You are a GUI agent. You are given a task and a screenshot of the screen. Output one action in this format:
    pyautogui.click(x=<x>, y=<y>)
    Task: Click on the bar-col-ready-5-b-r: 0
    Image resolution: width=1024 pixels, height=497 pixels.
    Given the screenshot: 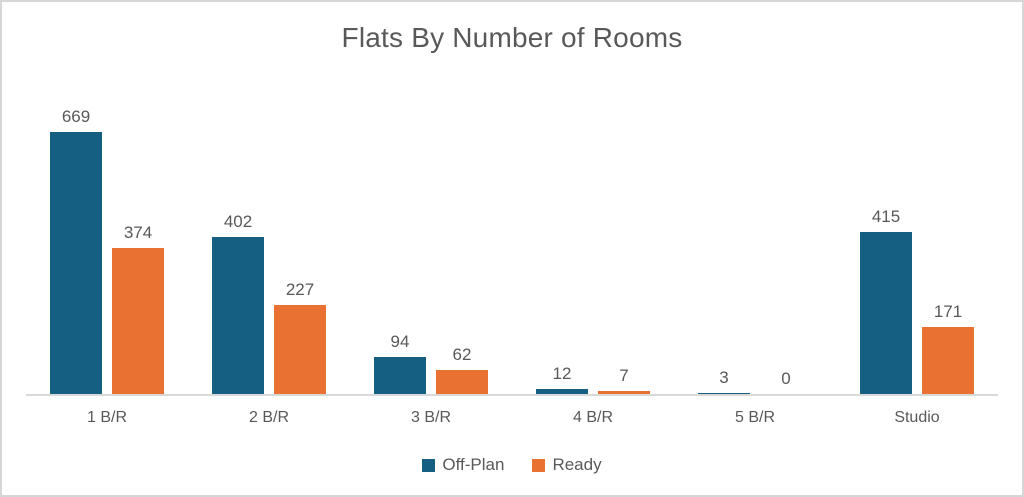 What is the action you would take?
    pyautogui.click(x=786, y=381)
    